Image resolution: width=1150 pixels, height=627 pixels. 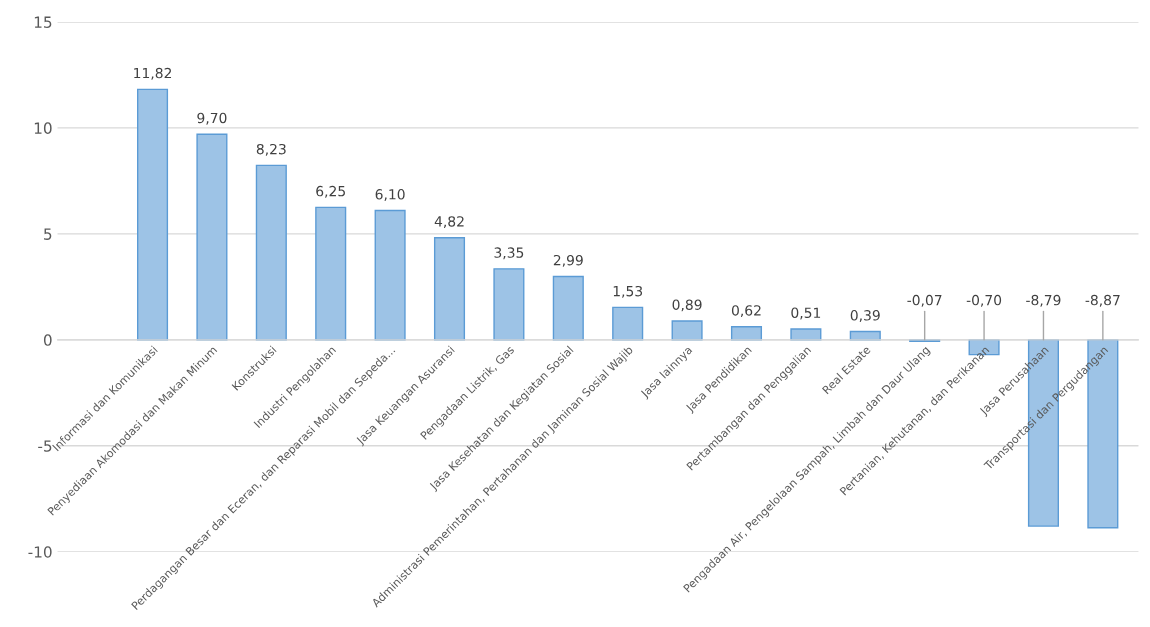 What do you see at coordinates (48, 234) in the screenshot?
I see `y-tick-label: 5` at bounding box center [48, 234].